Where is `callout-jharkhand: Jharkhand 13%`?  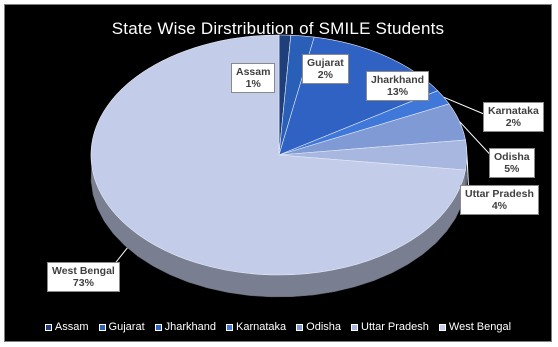 callout-jharkhand: Jharkhand 13% is located at coordinates (398, 86).